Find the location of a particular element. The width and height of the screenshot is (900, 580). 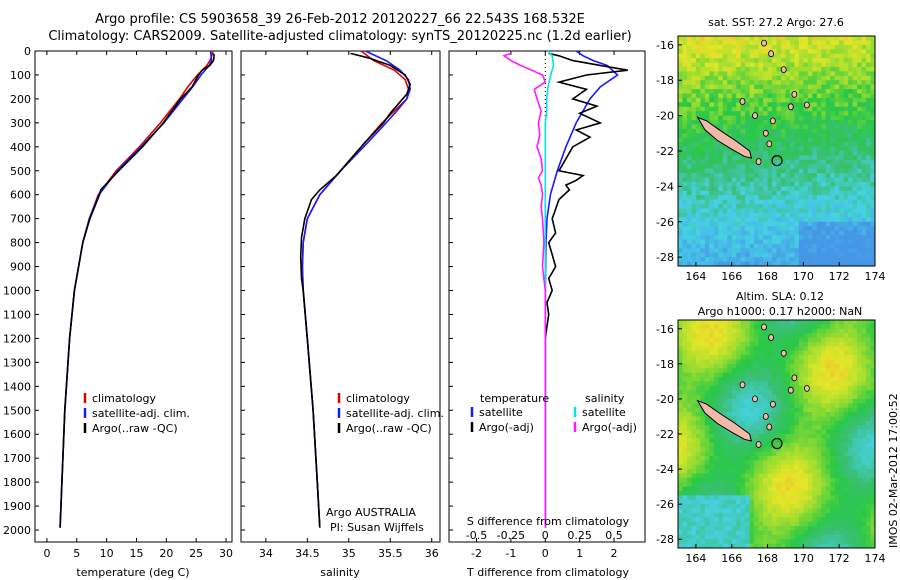

map-x-tick-label: 170 is located at coordinates (803, 276).